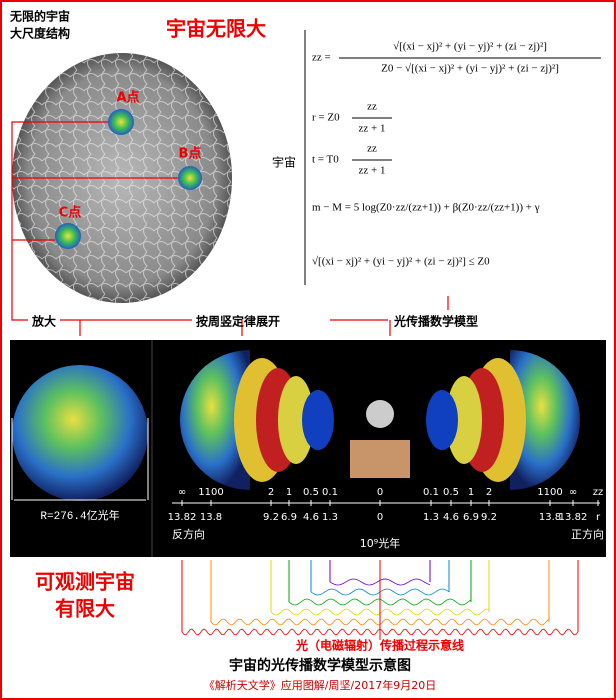 This screenshot has width=616, height=700. I want to click on formula-num: √[(xi − xj)² + (yi − yj)² + (zi − zj)²], so click(470, 47).